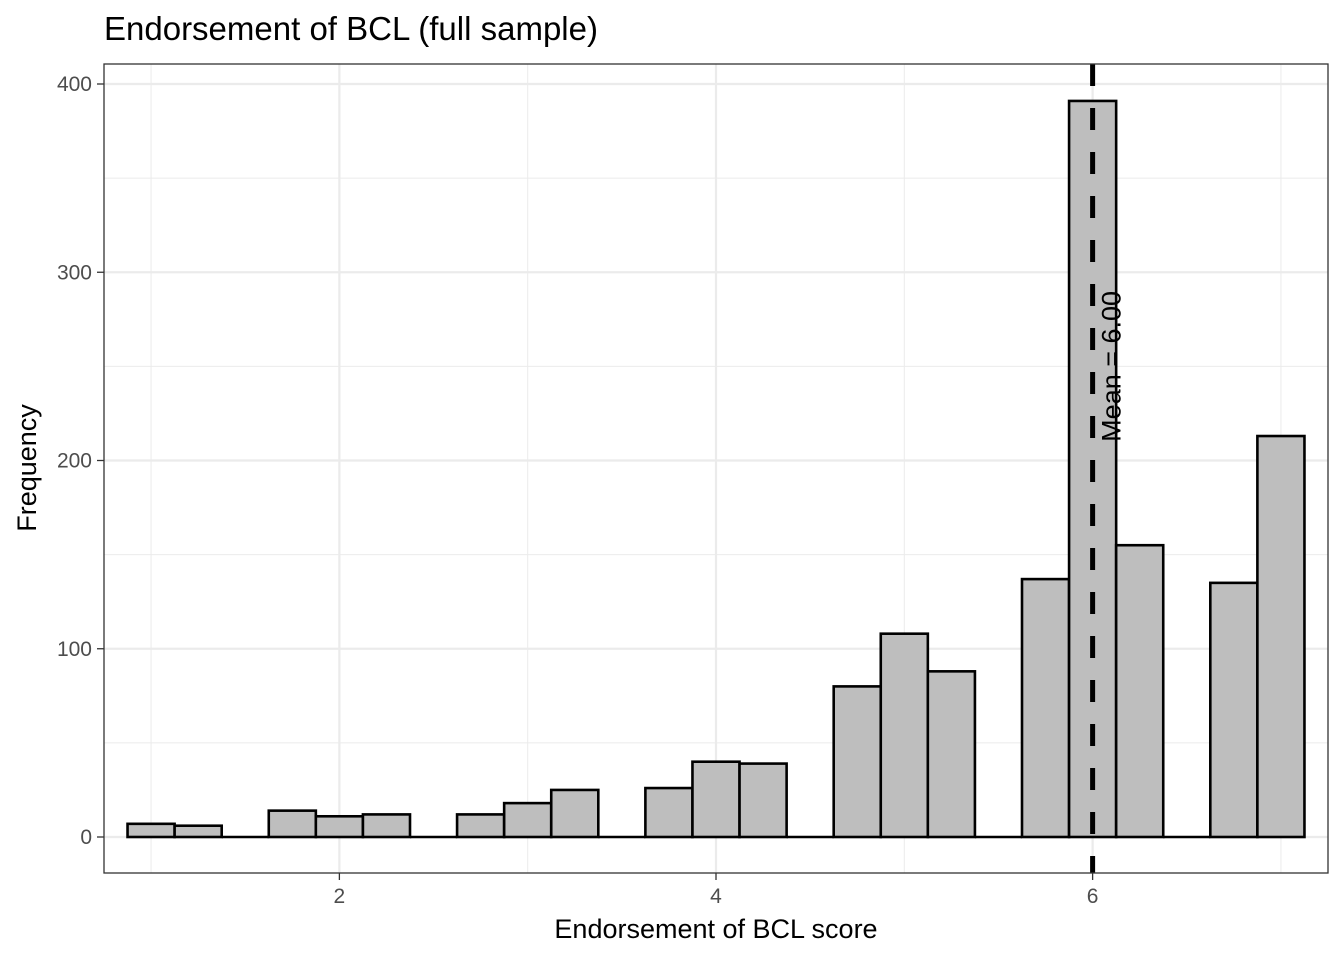  Describe the element at coordinates (27, 468) in the screenshot. I see `y-axis-title: Frequency` at that location.